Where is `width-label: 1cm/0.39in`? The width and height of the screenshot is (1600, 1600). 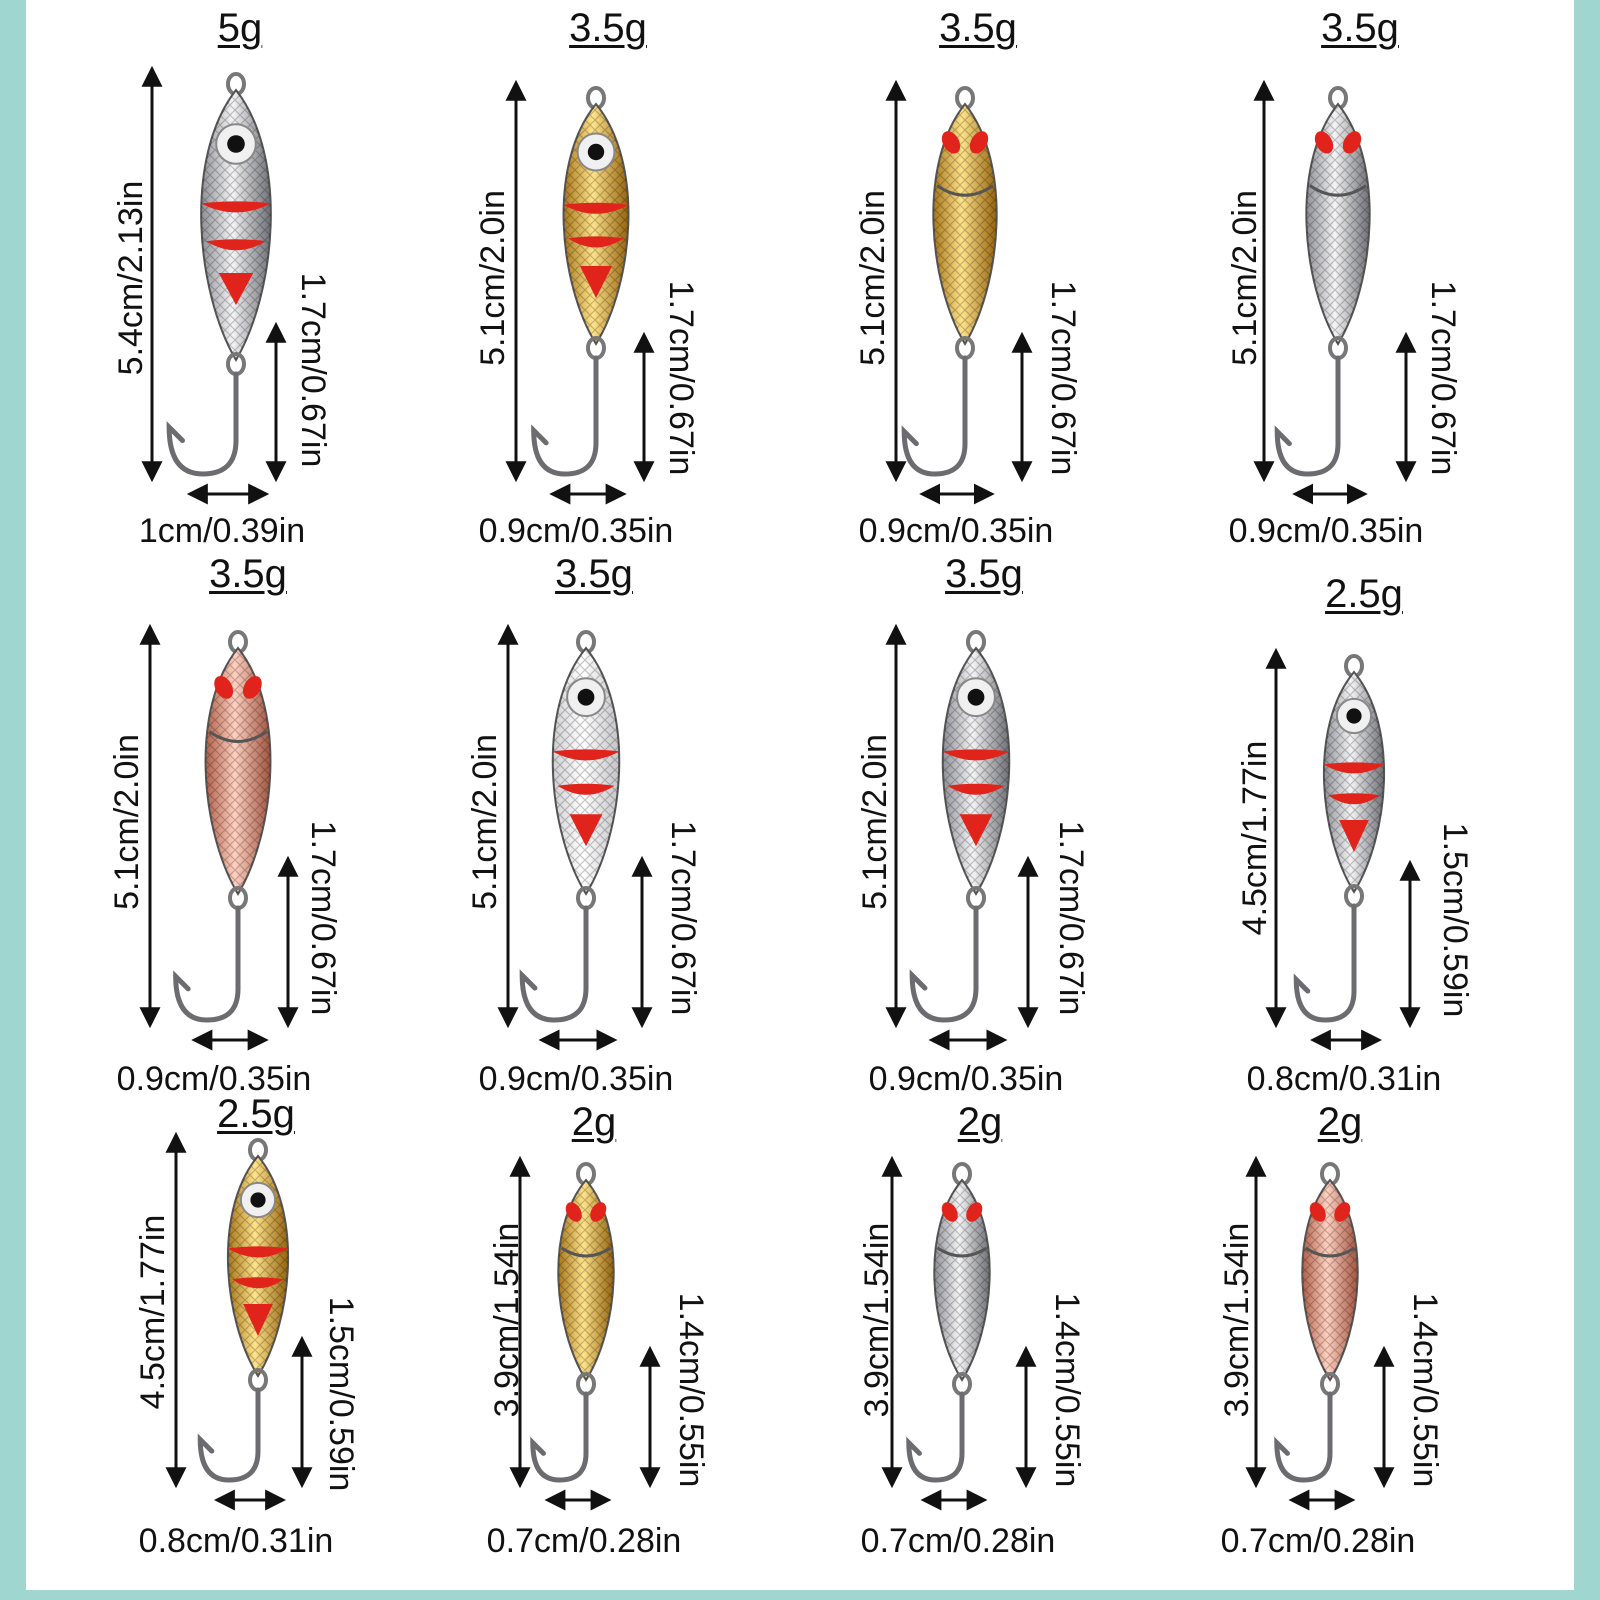 width-label: 1cm/0.39in is located at coordinates (222, 531).